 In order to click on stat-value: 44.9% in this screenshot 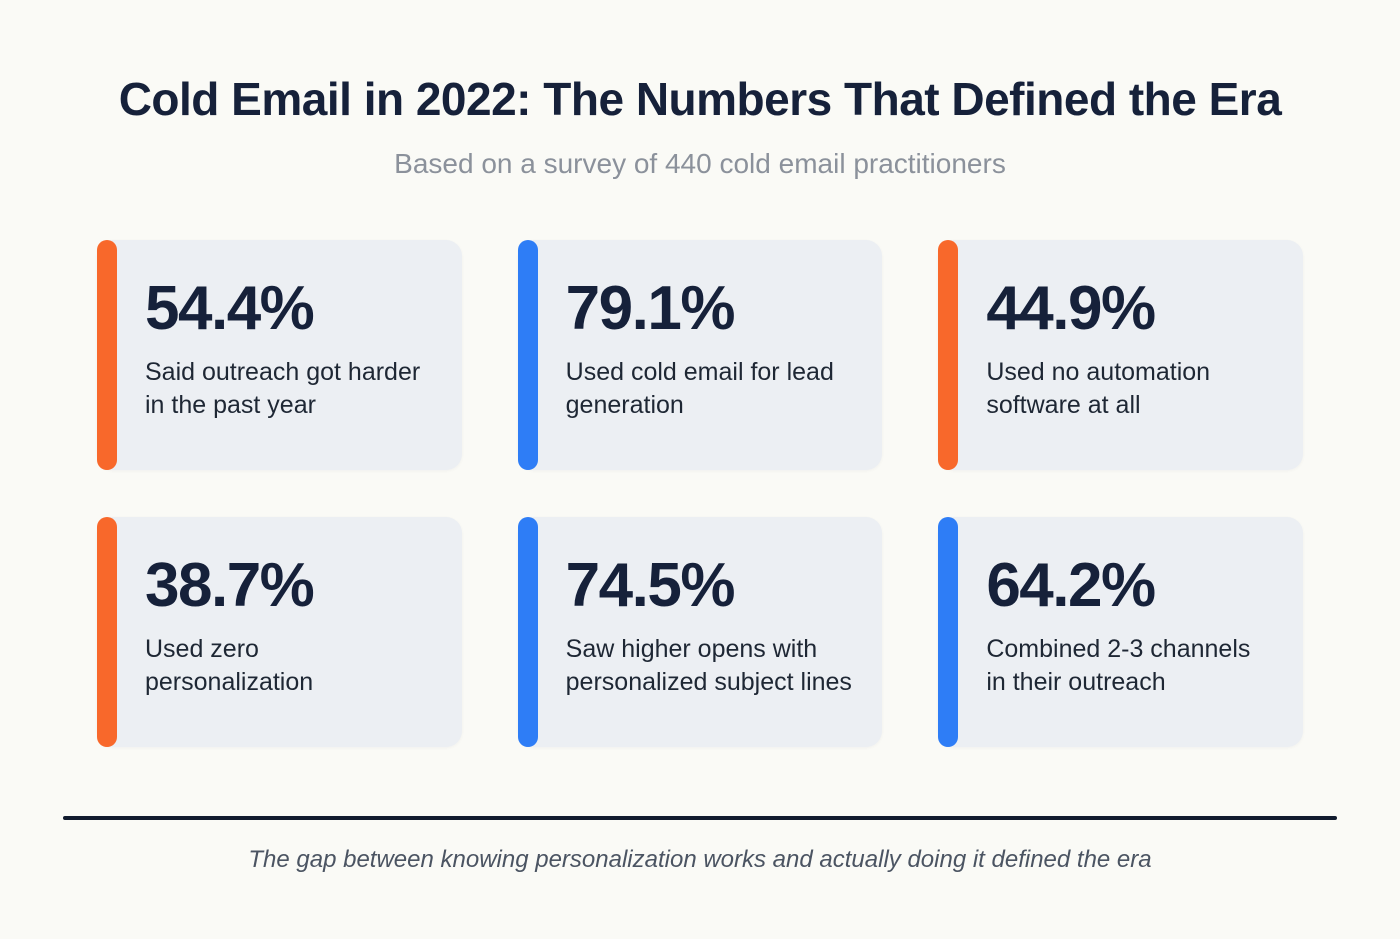, I will do `click(1071, 308)`.